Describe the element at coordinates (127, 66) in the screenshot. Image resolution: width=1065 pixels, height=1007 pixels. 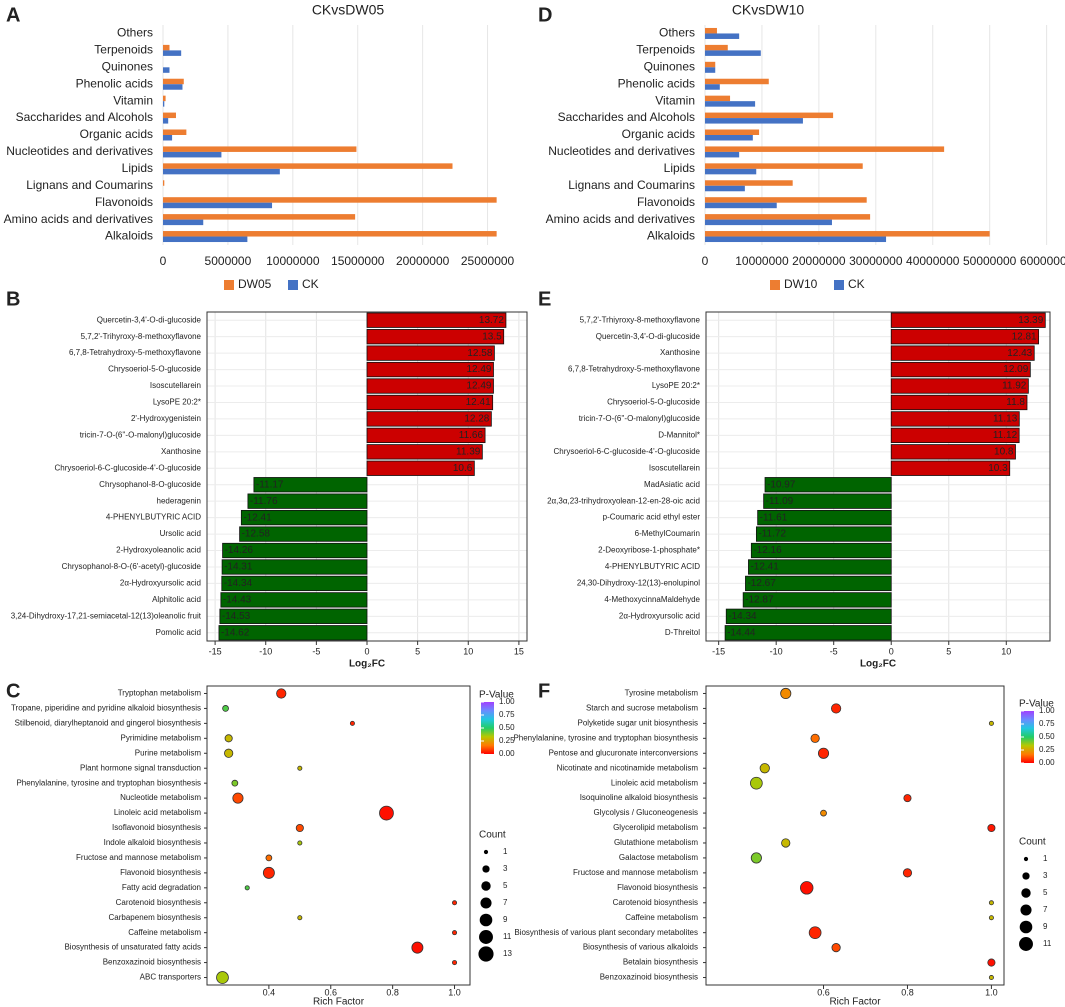
I see `category-label: Quinones` at that location.